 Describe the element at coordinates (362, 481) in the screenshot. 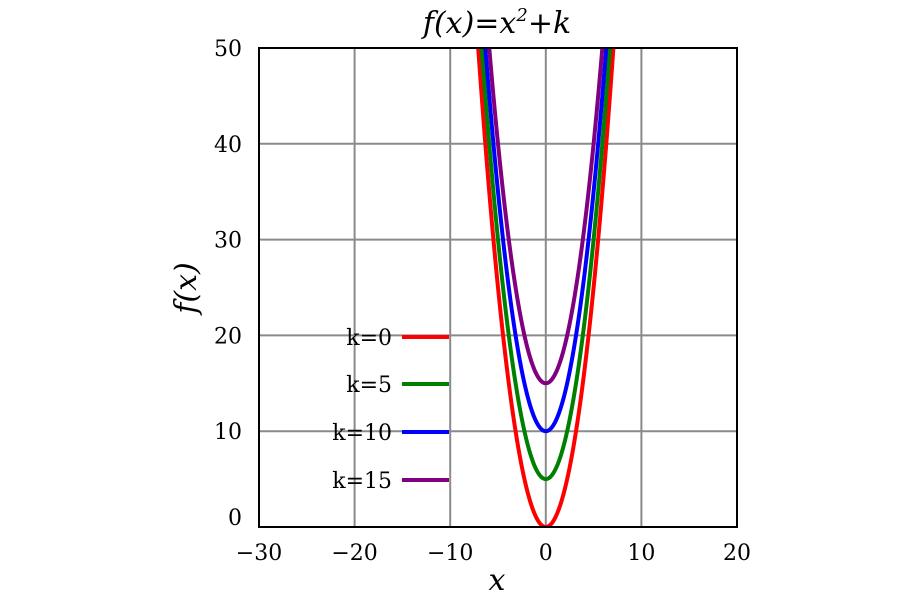

I see `legend-label: k=15` at that location.